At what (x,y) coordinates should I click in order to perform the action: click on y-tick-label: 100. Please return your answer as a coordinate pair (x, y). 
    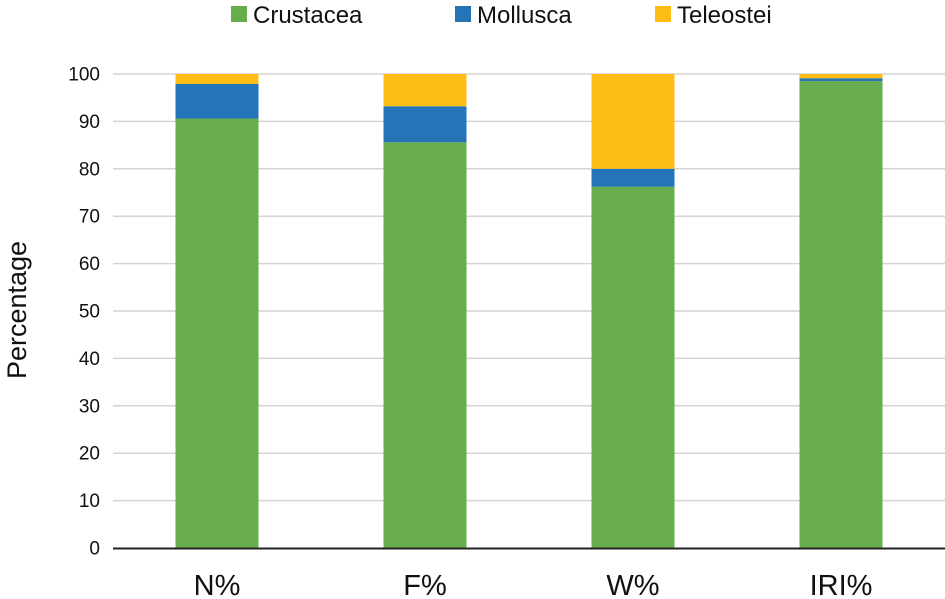
    Looking at the image, I should click on (84, 75).